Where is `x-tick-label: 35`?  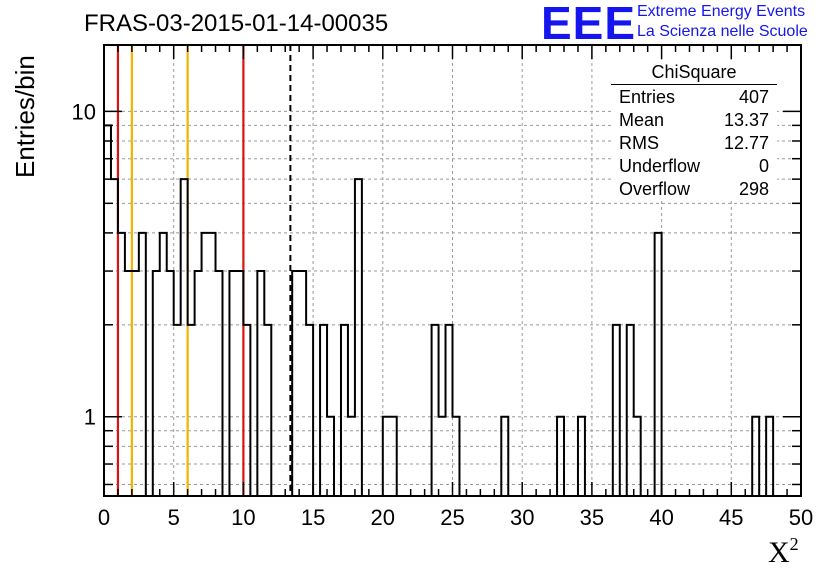
x-tick-label: 35 is located at coordinates (592, 517).